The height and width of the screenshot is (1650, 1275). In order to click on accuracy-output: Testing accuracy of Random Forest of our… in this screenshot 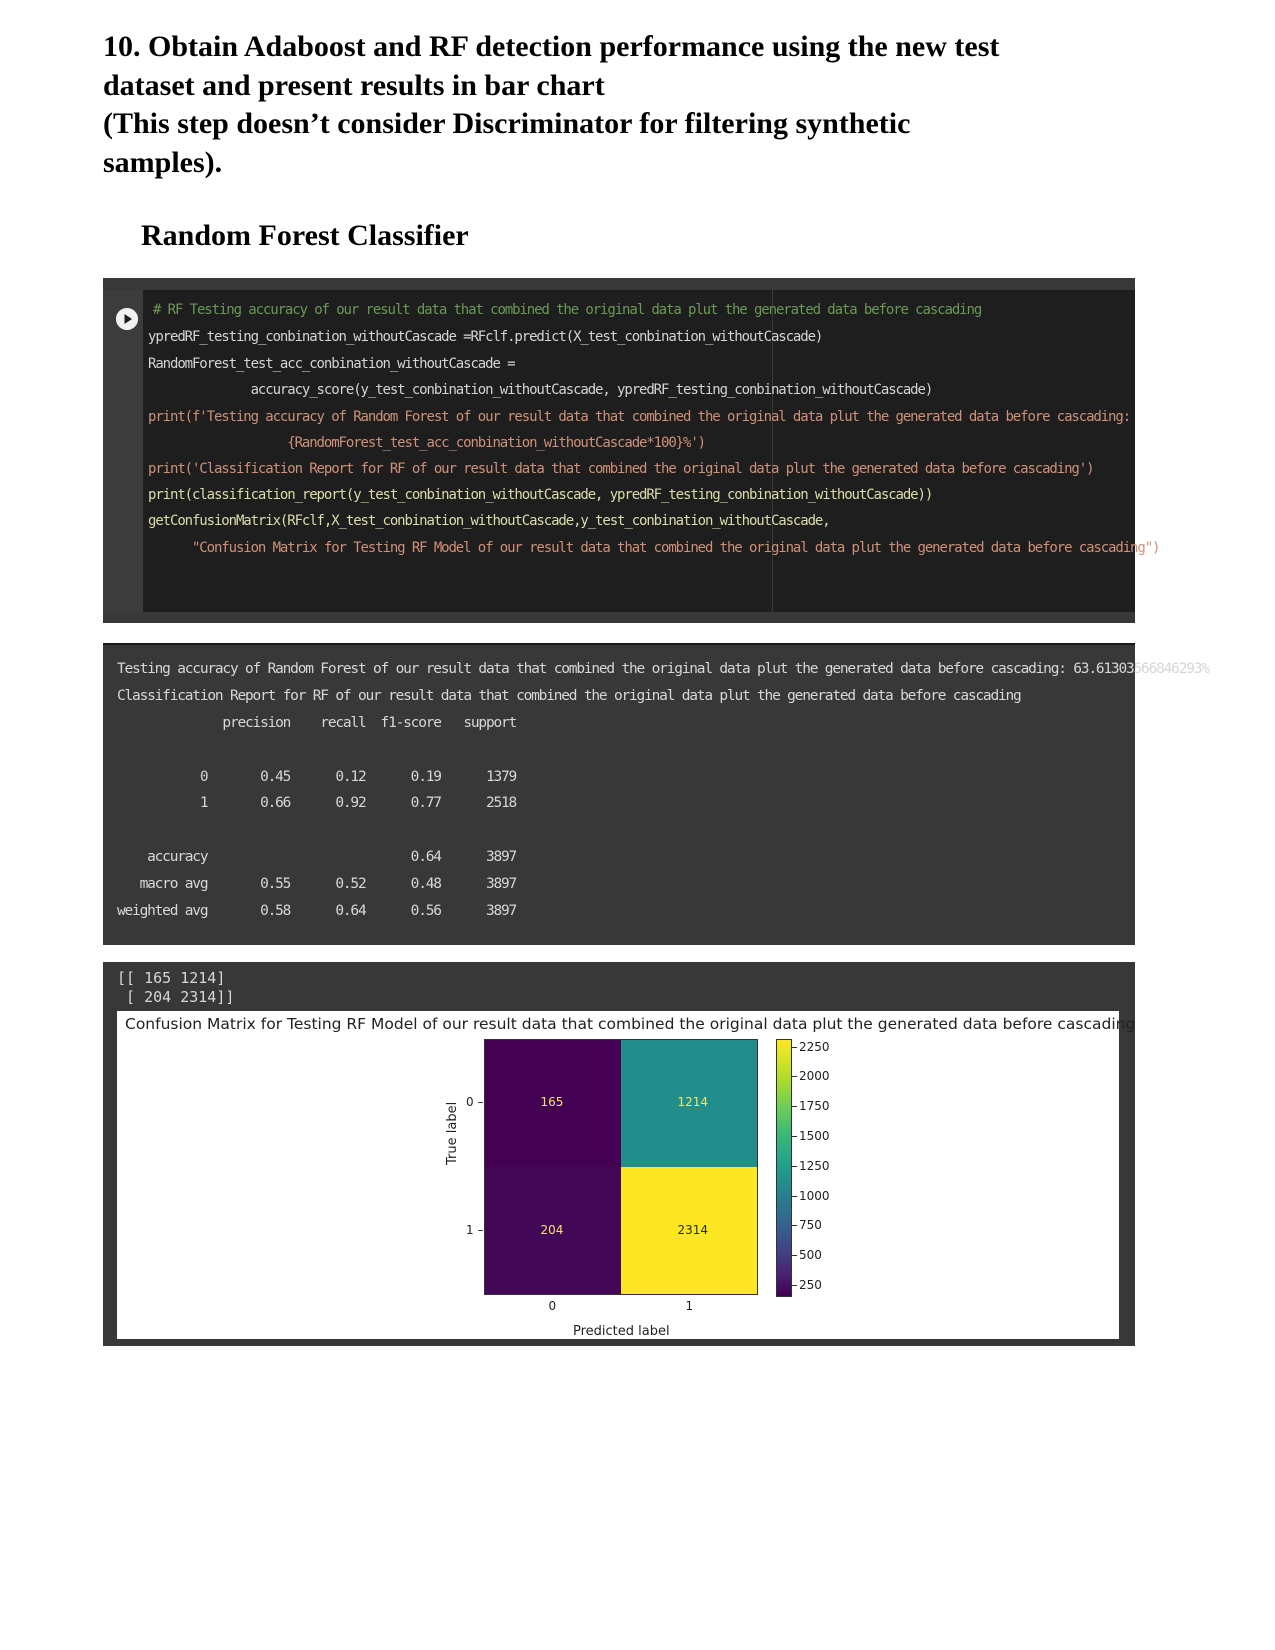, I will do `click(663, 669)`.